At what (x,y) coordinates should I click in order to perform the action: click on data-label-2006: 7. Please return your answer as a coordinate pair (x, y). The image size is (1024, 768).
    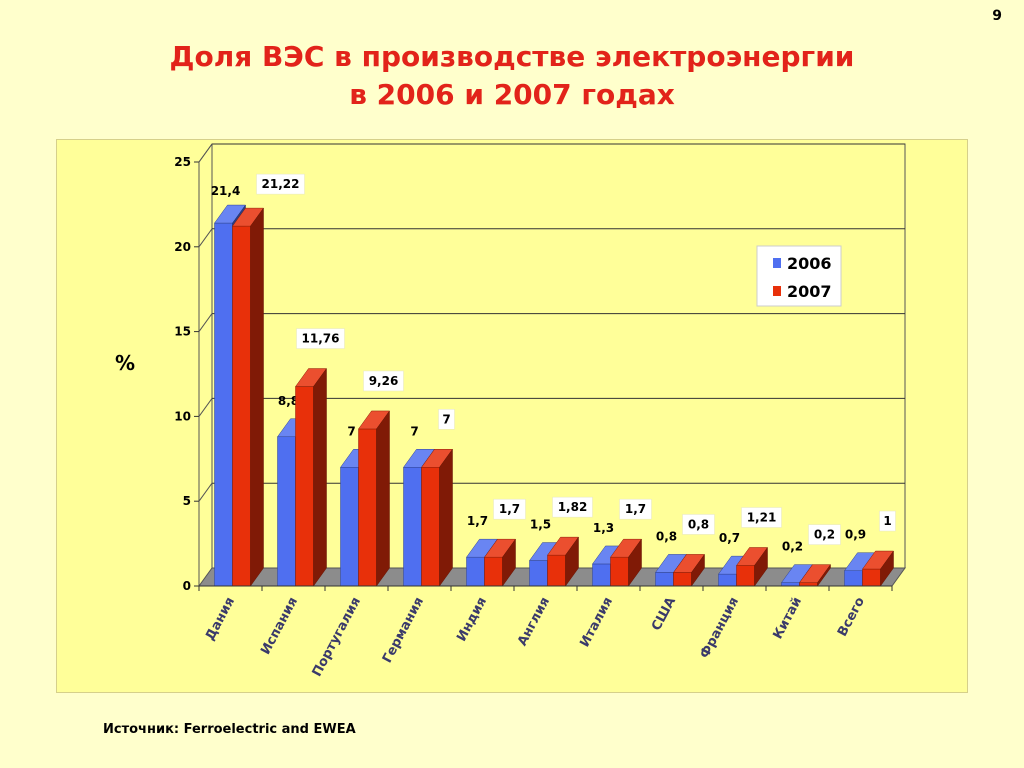
    Looking at the image, I should click on (351, 431).